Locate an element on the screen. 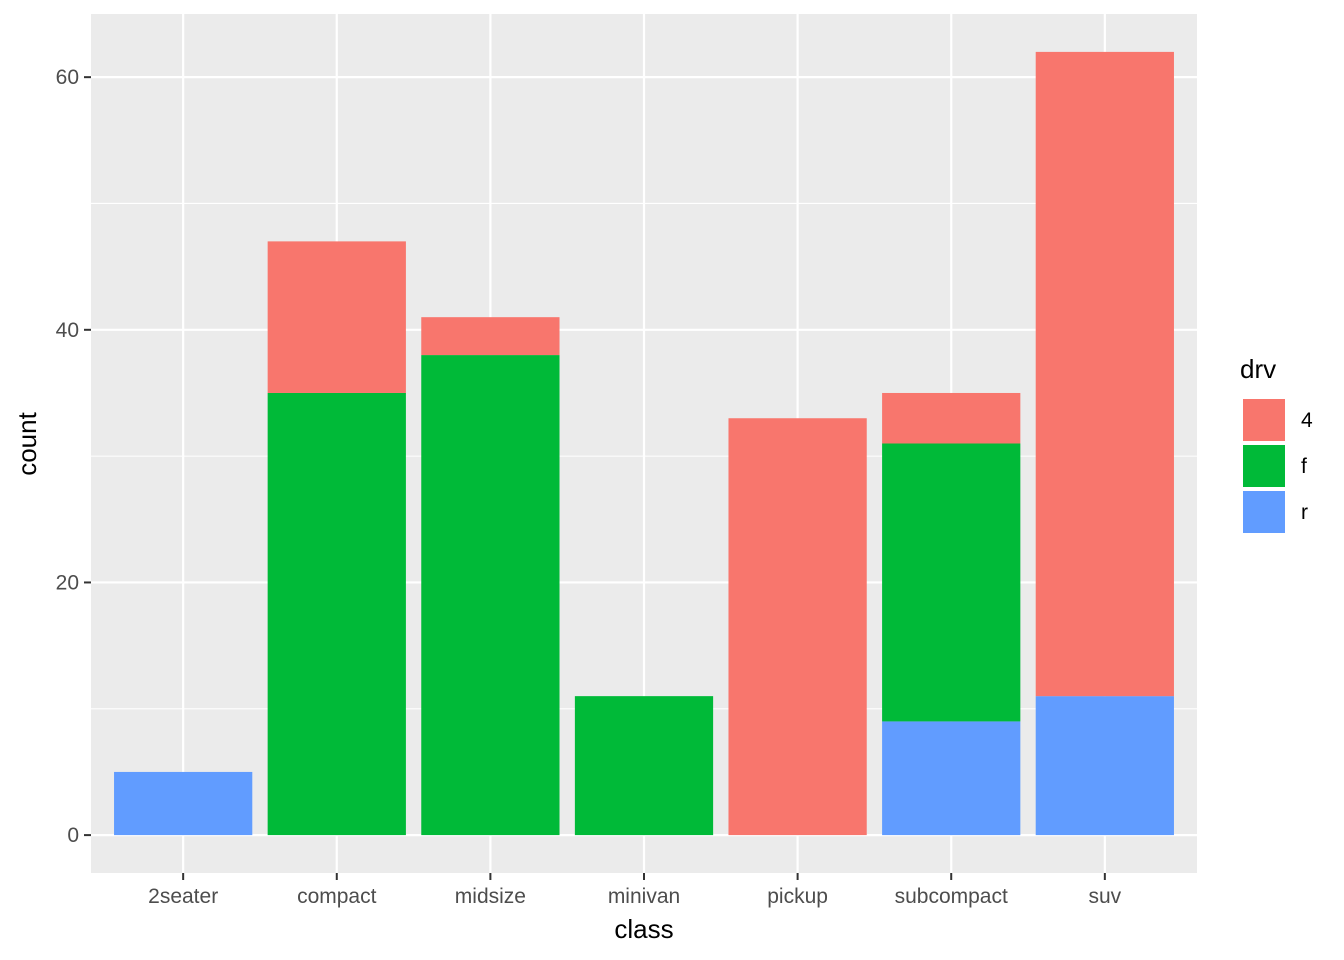 This screenshot has width=1344, height=960. x-tick-label: subcompact is located at coordinates (951, 896).